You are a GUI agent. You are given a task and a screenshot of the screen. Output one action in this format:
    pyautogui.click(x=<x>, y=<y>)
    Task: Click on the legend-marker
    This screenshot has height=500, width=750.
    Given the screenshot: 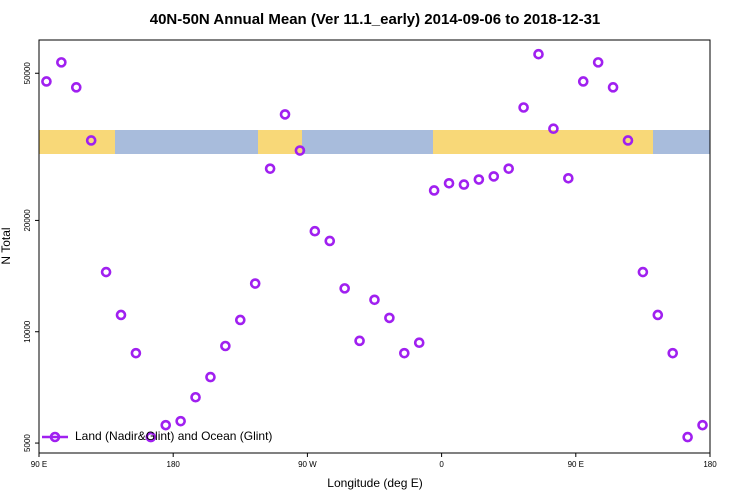 What is the action you would take?
    pyautogui.click(x=55, y=437)
    